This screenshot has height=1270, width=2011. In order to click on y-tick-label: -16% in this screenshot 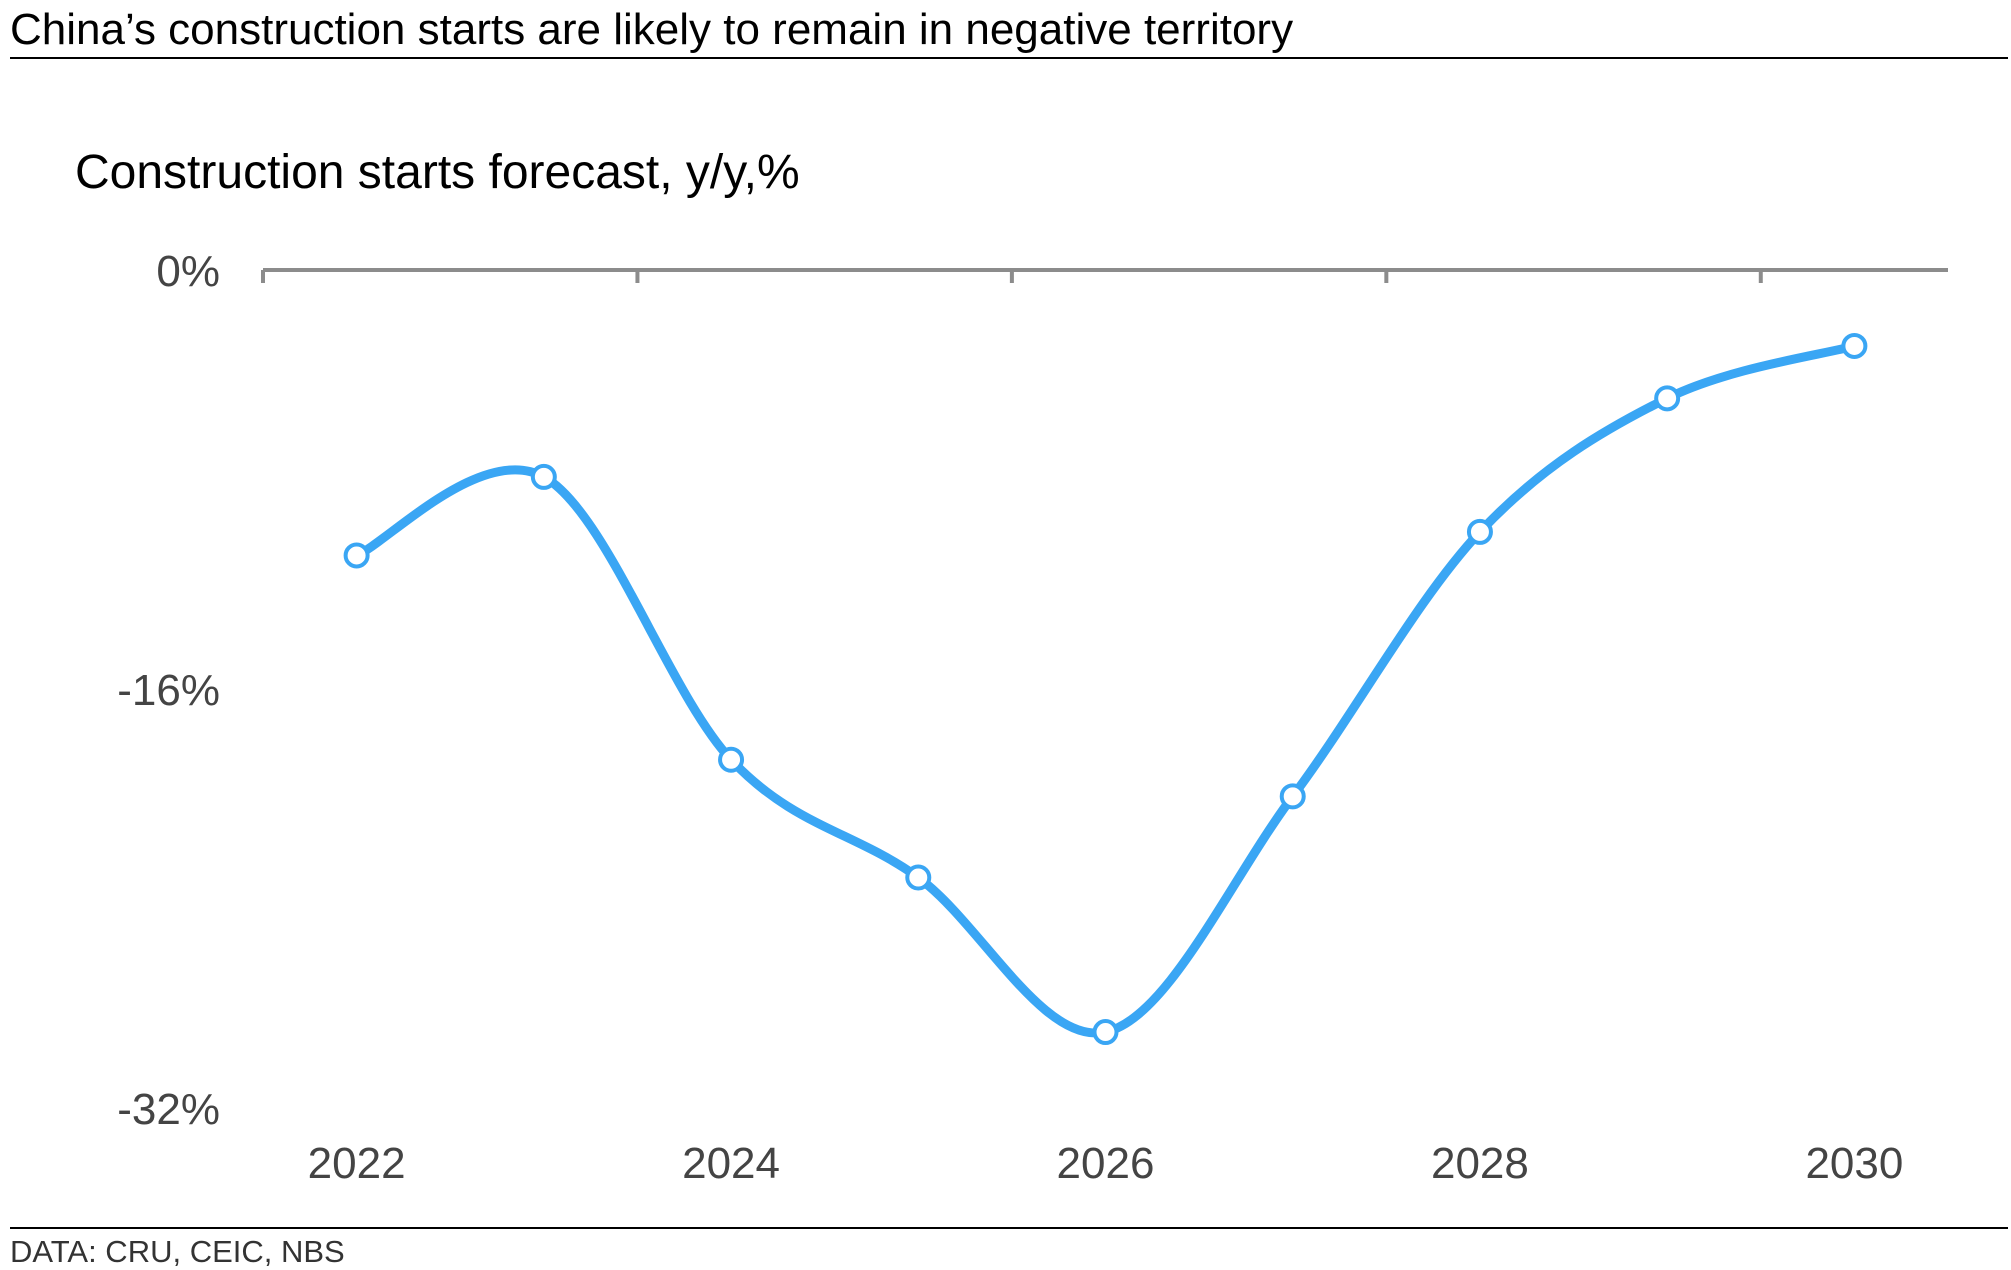, I will do `click(168, 690)`.